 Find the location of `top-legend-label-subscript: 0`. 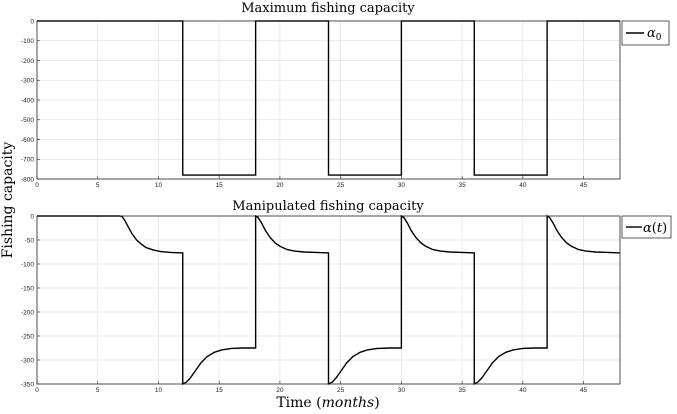

top-legend-label-subscript: 0 is located at coordinates (659, 38).